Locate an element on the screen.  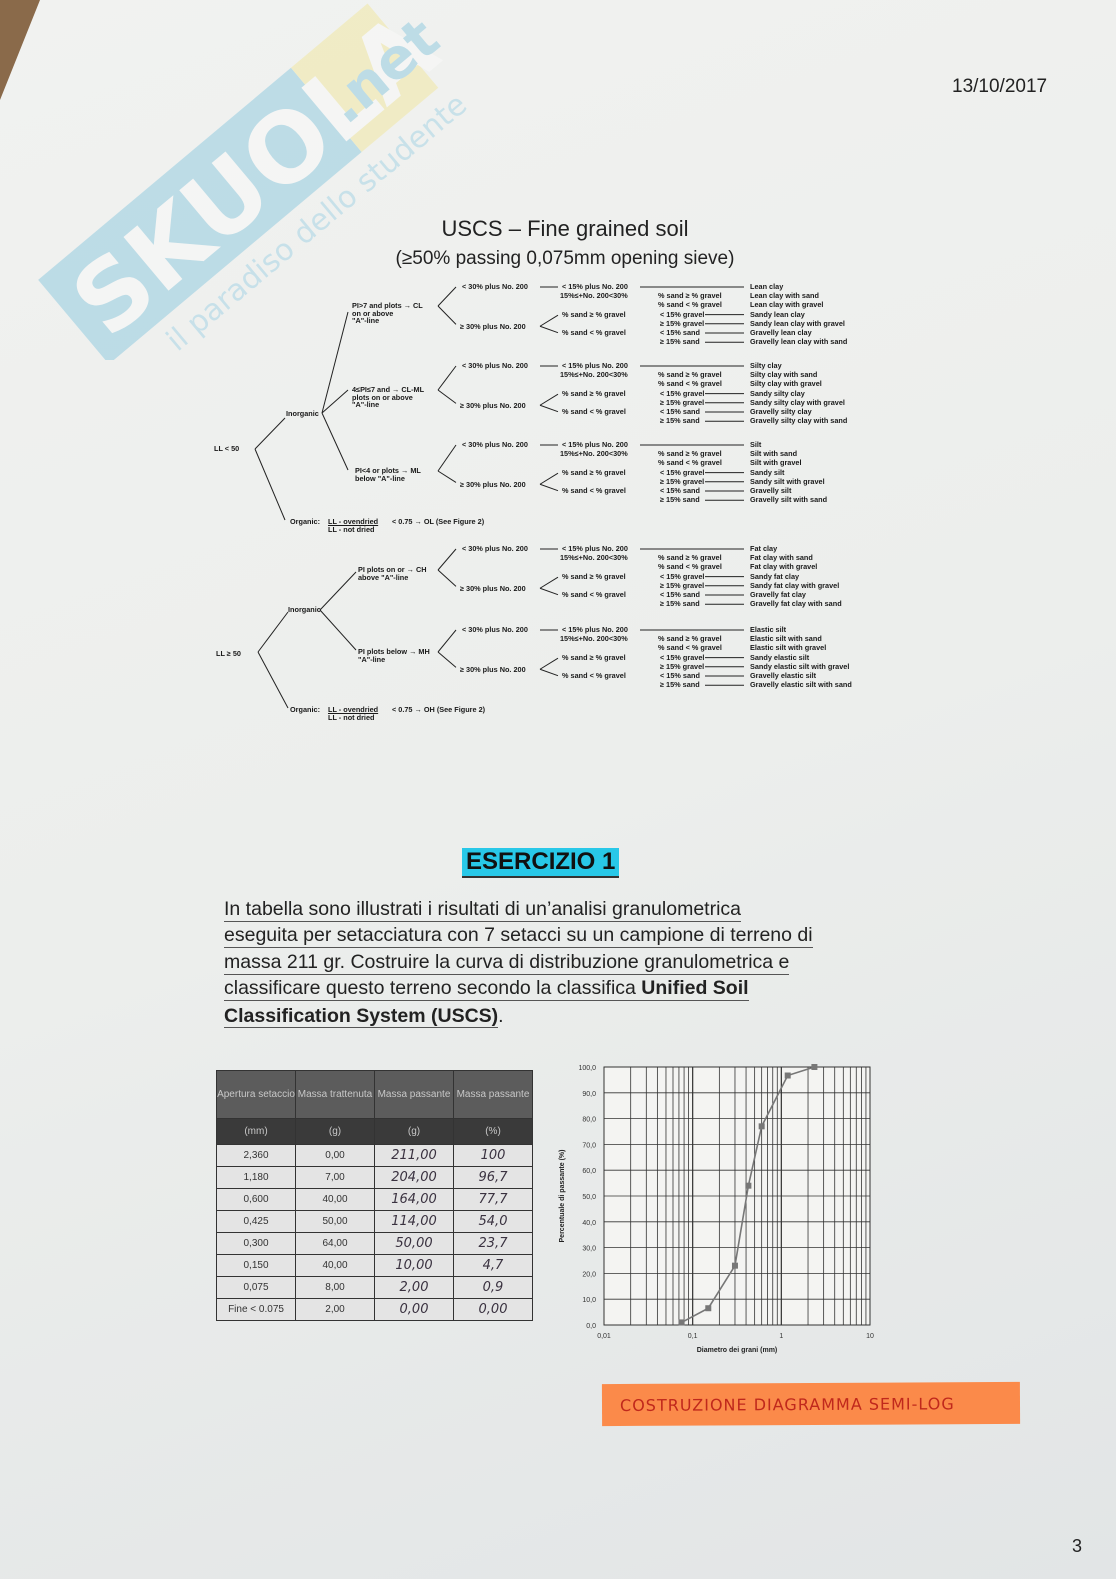
table-cell: 0,075 is located at coordinates (256, 1287).